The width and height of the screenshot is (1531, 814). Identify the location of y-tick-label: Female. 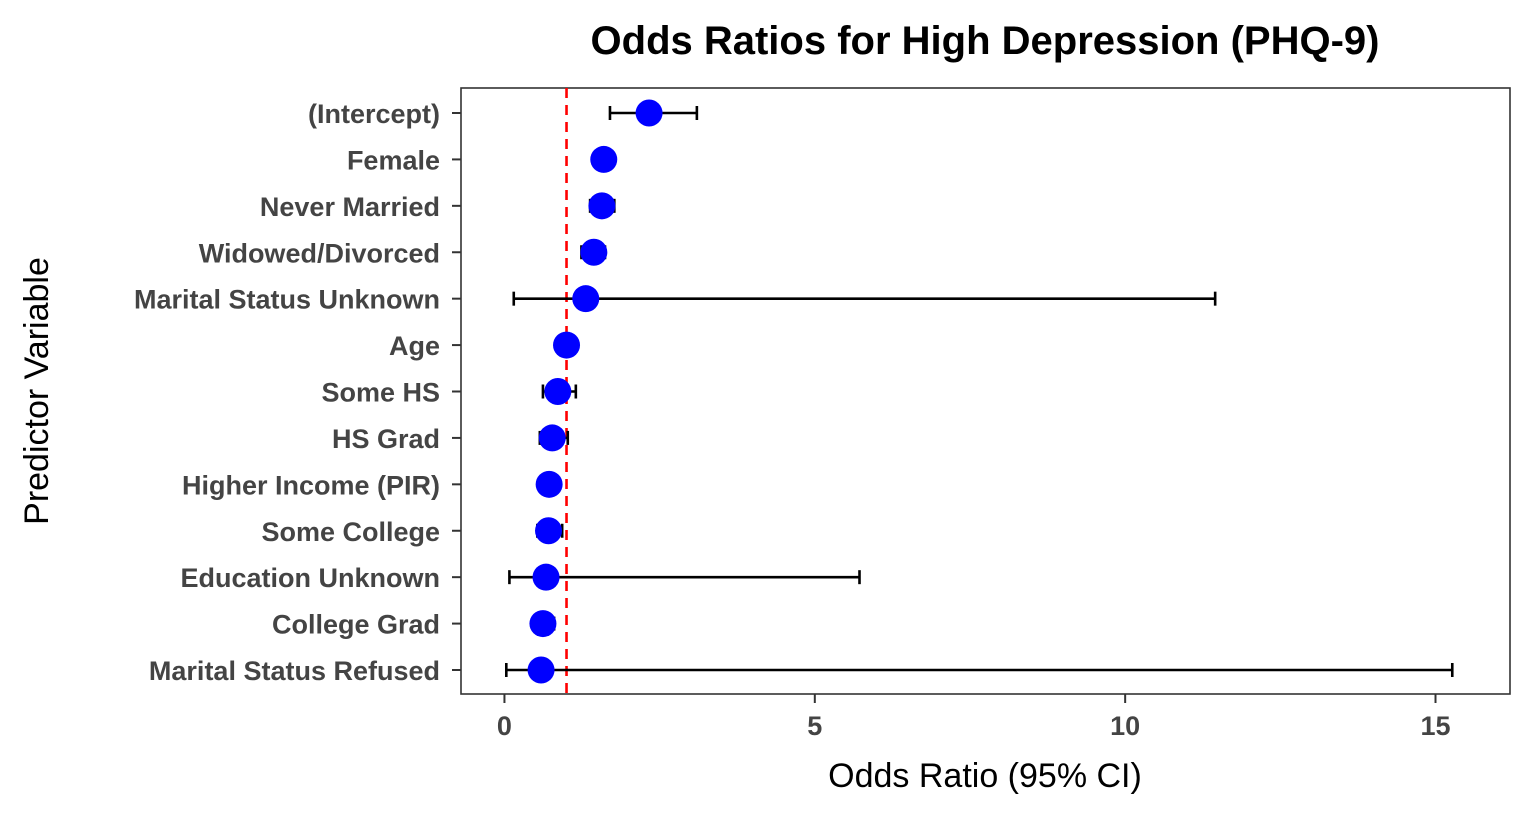
(393, 160).